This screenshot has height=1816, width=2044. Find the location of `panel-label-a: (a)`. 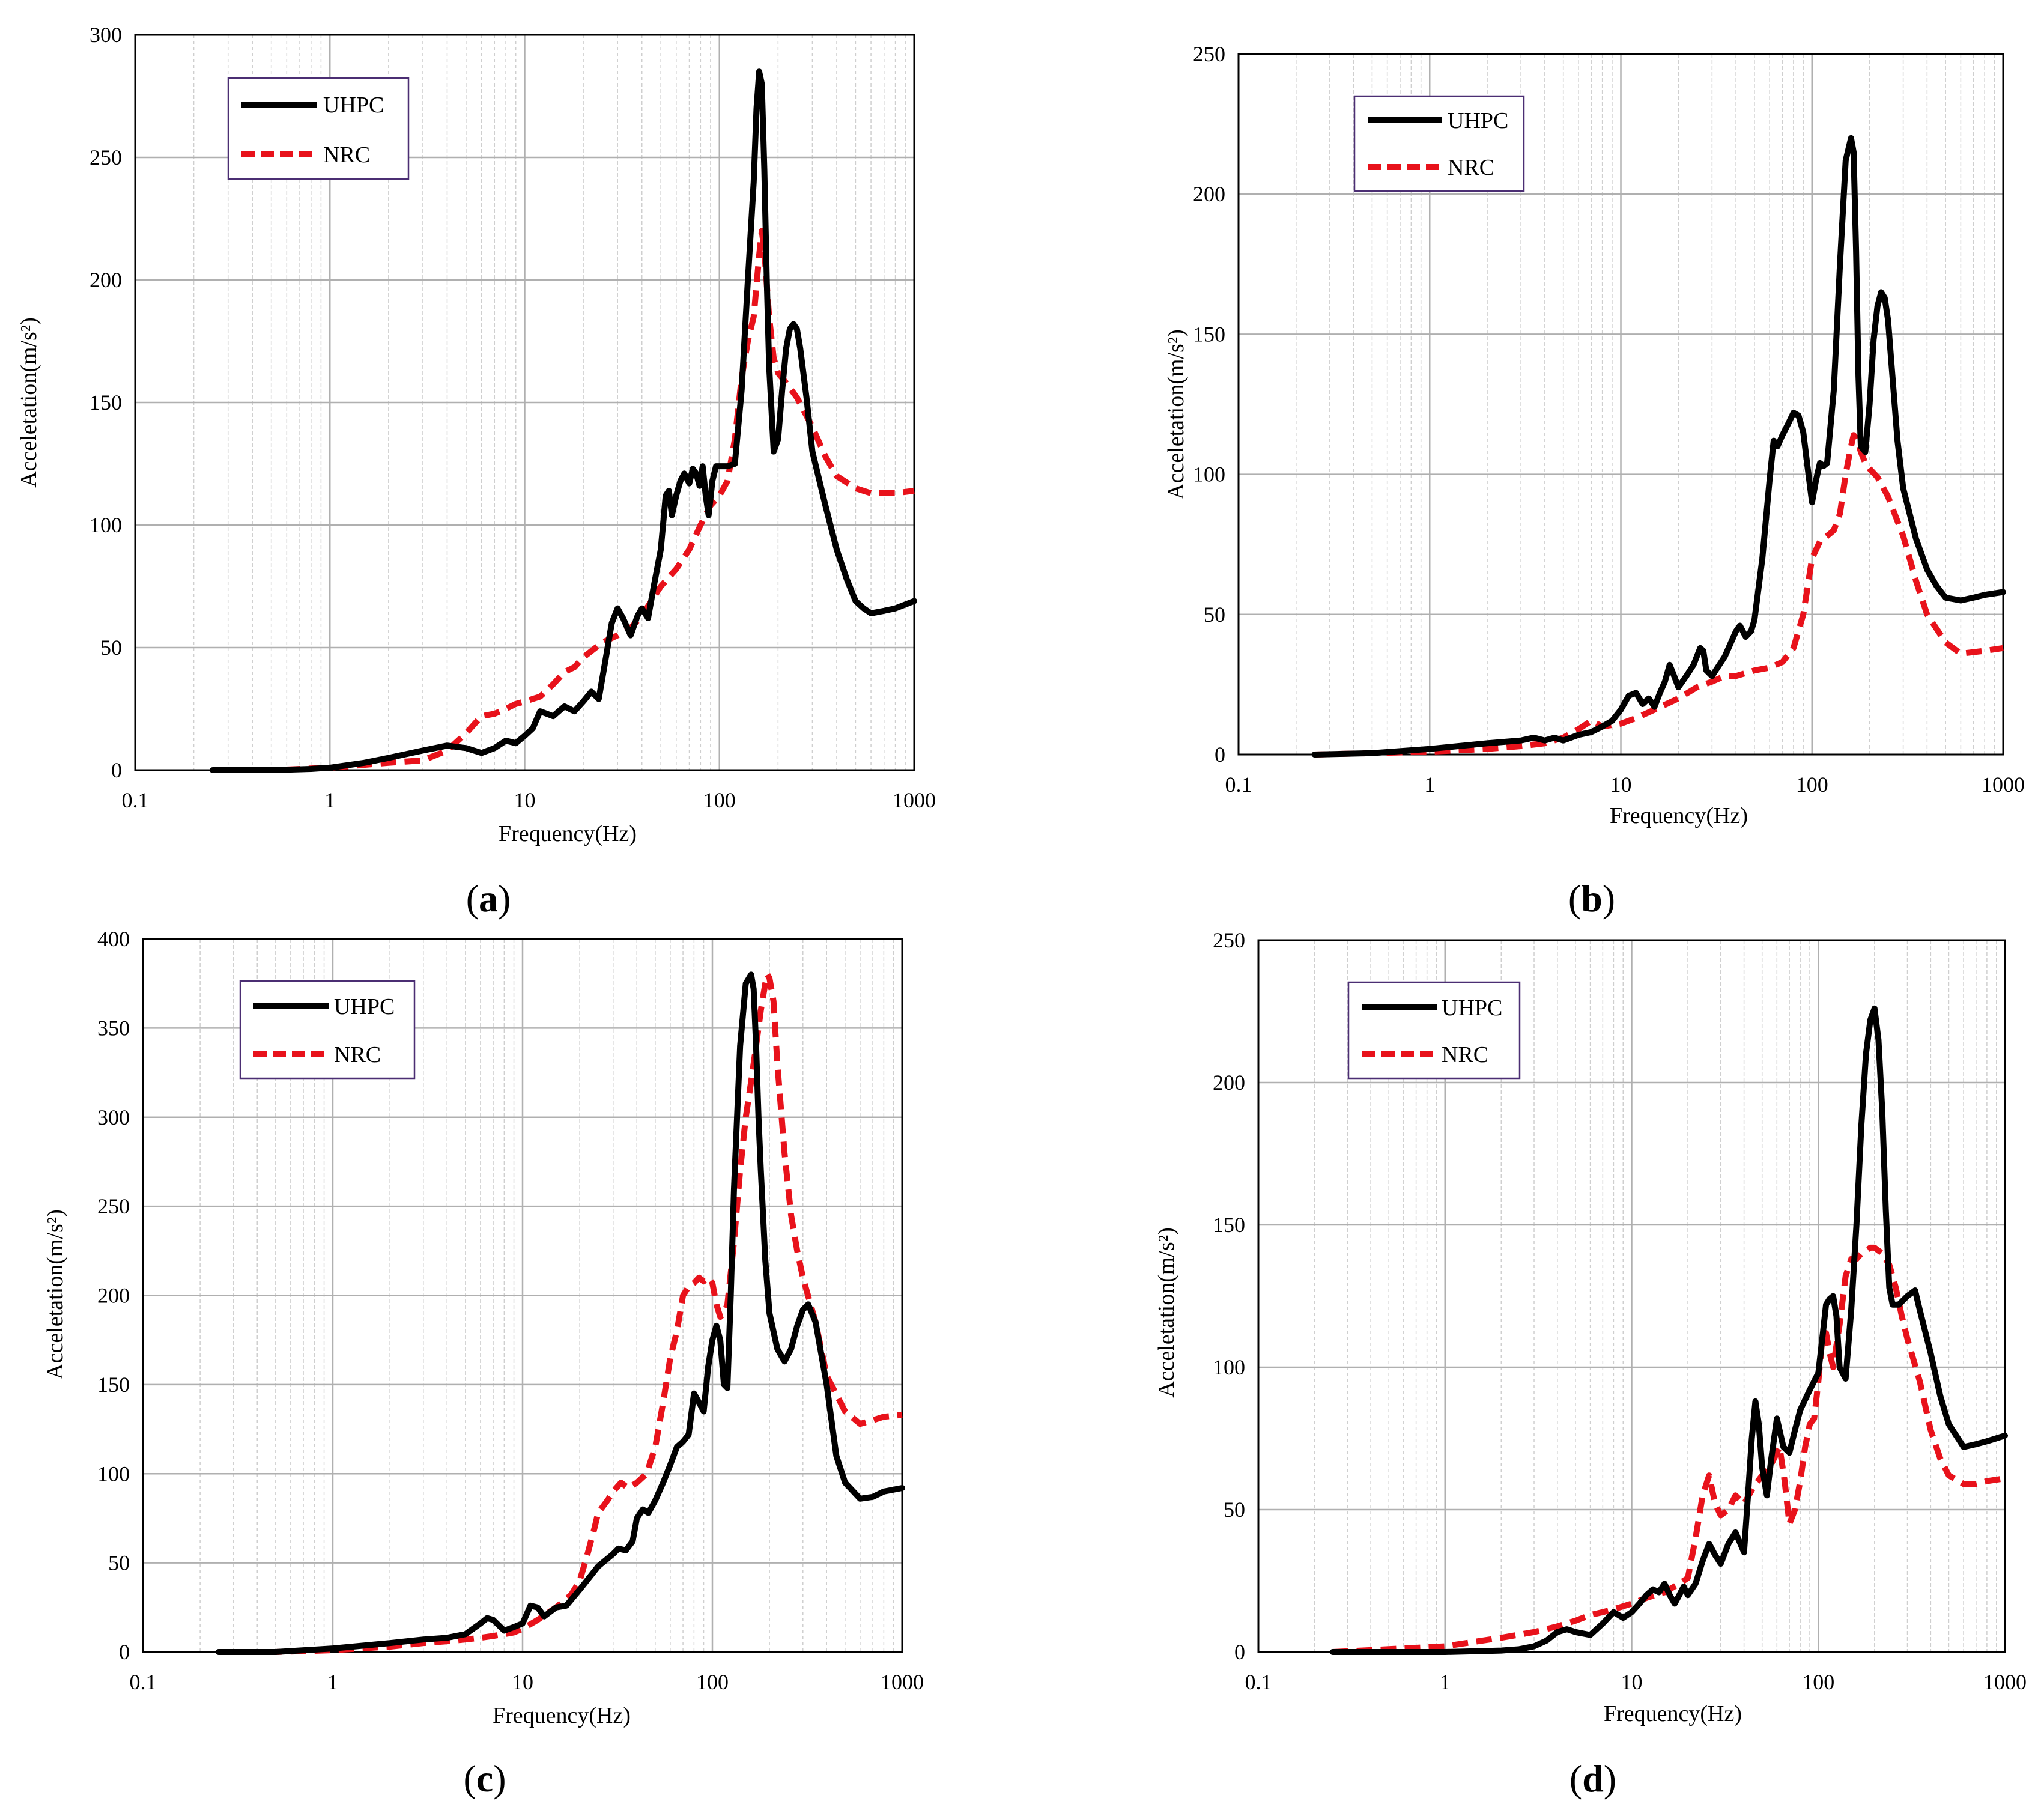

panel-label-a: (a) is located at coordinates (489, 899).